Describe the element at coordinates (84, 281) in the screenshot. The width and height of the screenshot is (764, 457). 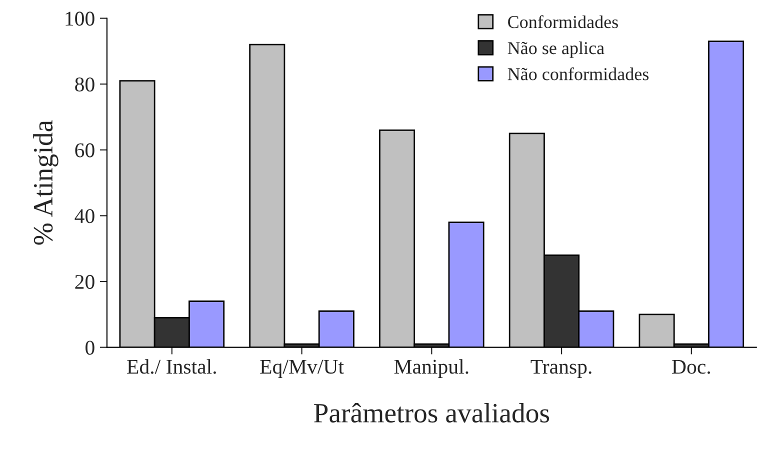
I see `y-tick-label: 20` at that location.